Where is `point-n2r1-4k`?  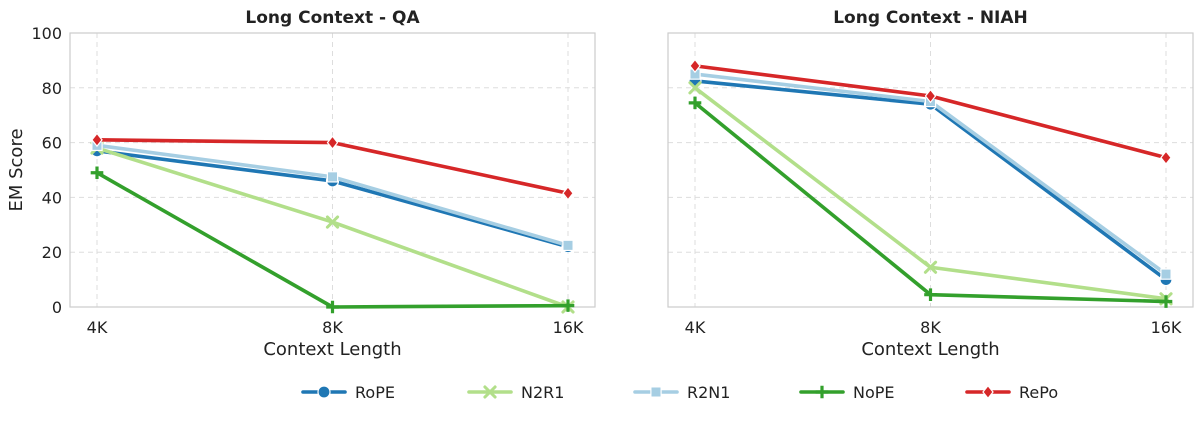
point-n2r1-4k is located at coordinates (695, 88).